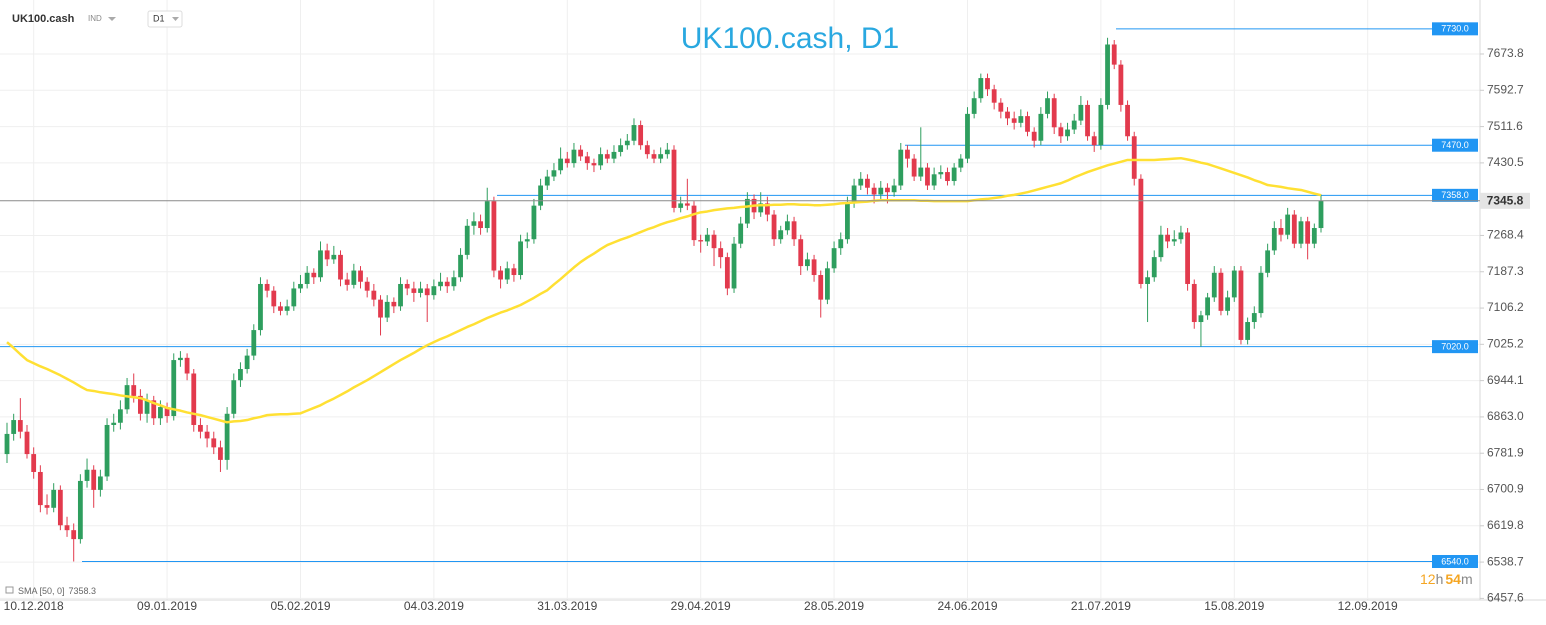 Image resolution: width=1546 pixels, height=625 pixels. I want to click on level-label: 7020.0, so click(1455, 347).